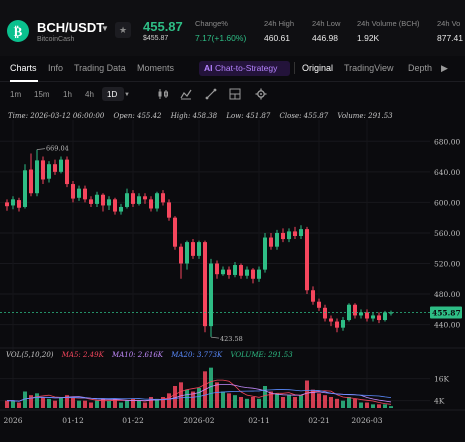  What do you see at coordinates (30, 355) in the screenshot?
I see `volume-legend-title: VOL(5,10,20)` at bounding box center [30, 355].